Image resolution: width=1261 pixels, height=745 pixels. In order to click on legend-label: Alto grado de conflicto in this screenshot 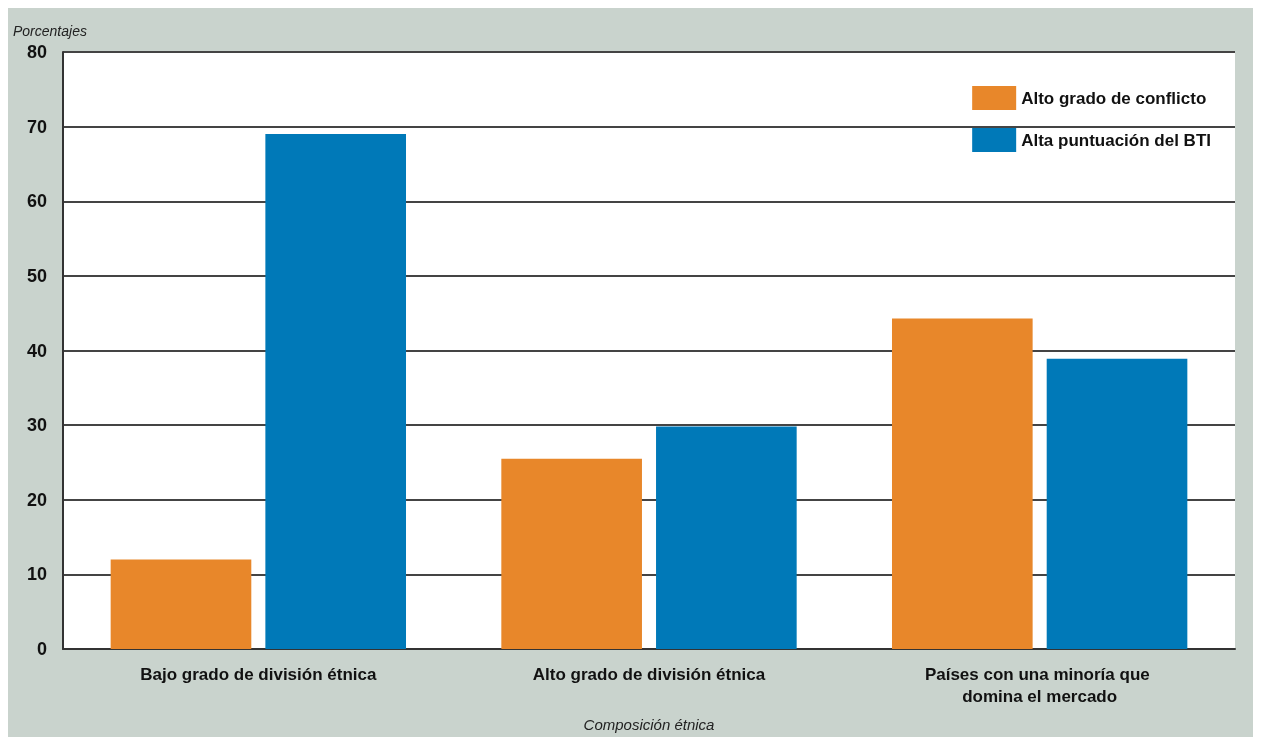, I will do `click(1114, 98)`.